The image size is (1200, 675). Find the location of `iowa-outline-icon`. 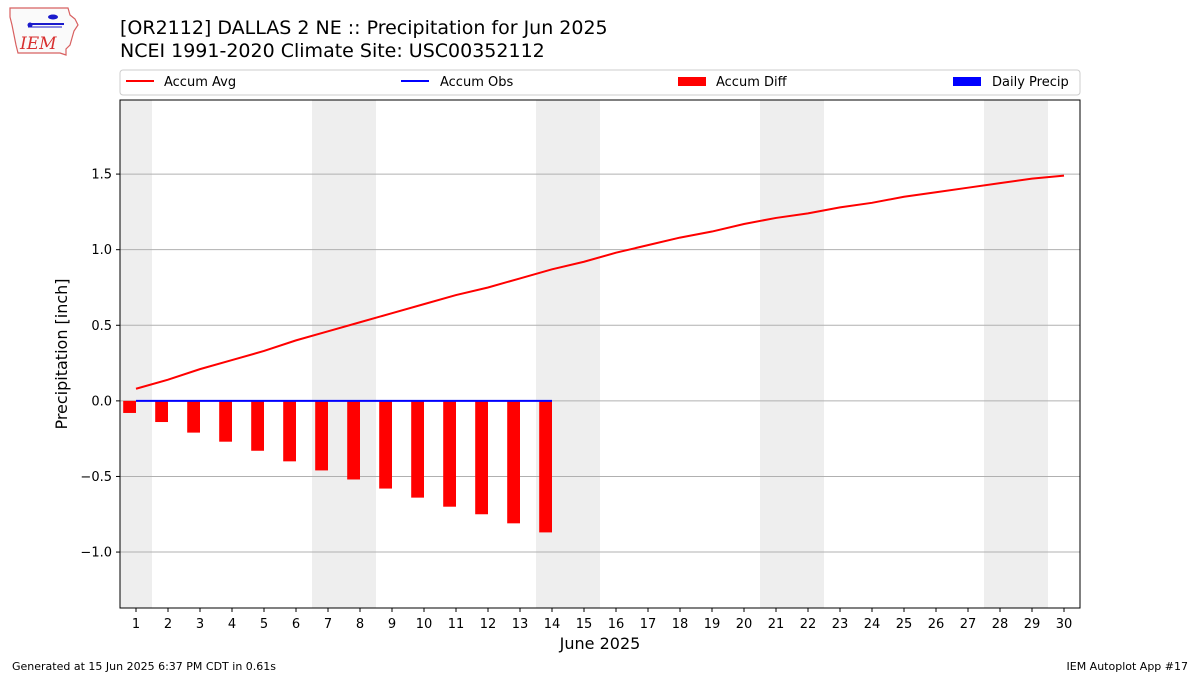

iowa-outline-icon is located at coordinates (44, 31).